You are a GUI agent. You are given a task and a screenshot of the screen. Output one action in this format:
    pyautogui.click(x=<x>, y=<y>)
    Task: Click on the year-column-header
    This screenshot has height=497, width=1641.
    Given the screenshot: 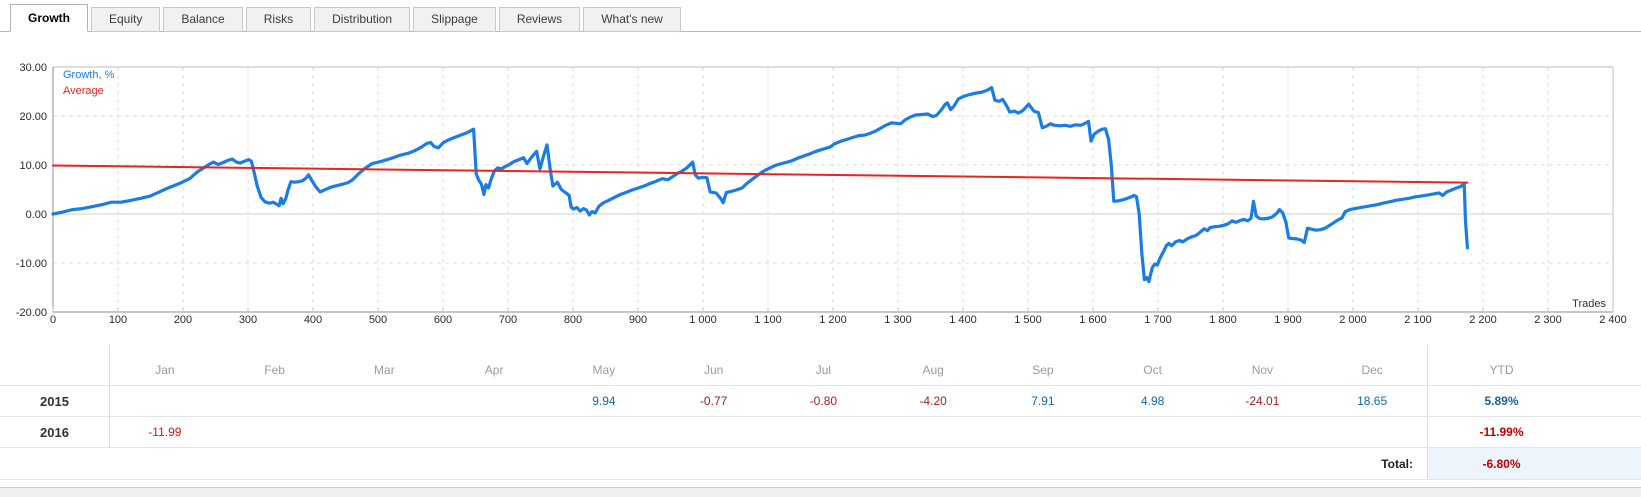 What is the action you would take?
    pyautogui.click(x=55, y=365)
    